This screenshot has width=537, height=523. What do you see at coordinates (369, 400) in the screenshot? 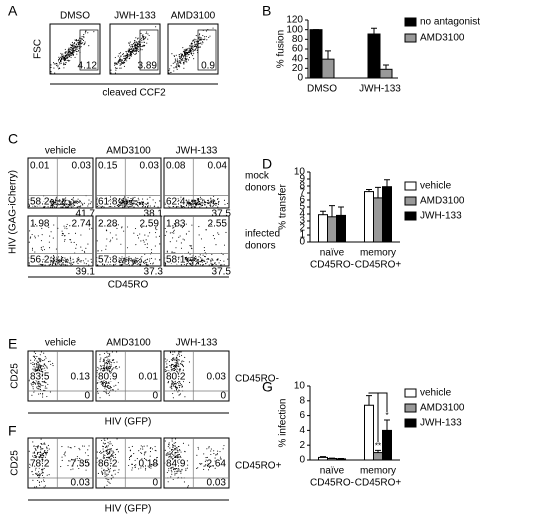
I see `error-bar` at bounding box center [369, 400].